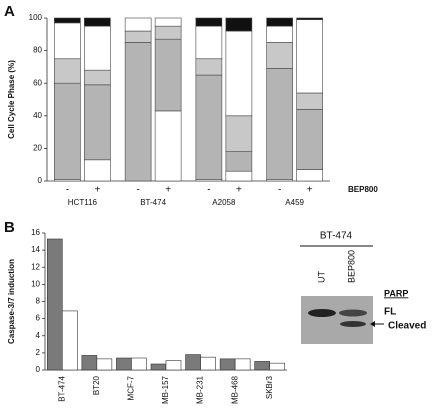 The width and height of the screenshot is (440, 419). What do you see at coordinates (165, 389) in the screenshot?
I see `x-tick-label: MB-157` at bounding box center [165, 389].